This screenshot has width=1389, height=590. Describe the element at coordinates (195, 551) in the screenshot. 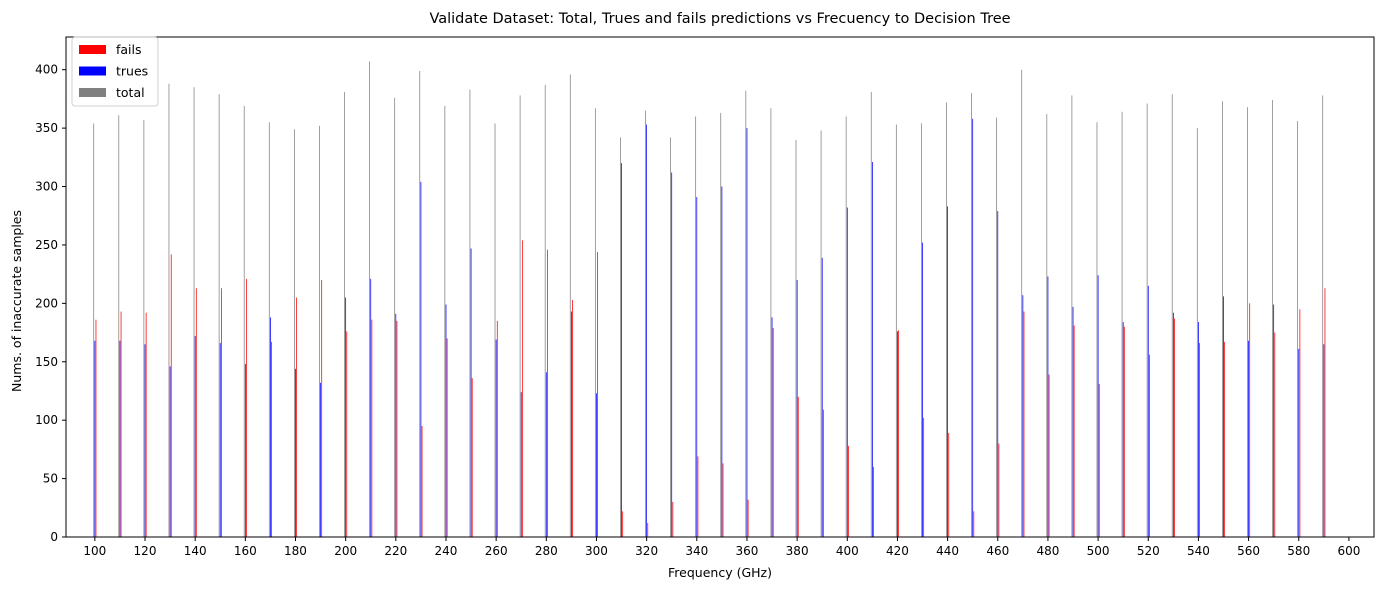

I see `x-tick-label: 140` at that location.